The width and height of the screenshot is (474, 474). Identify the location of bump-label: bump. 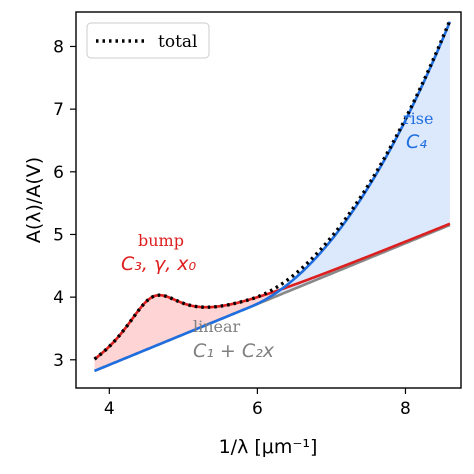
(161, 240).